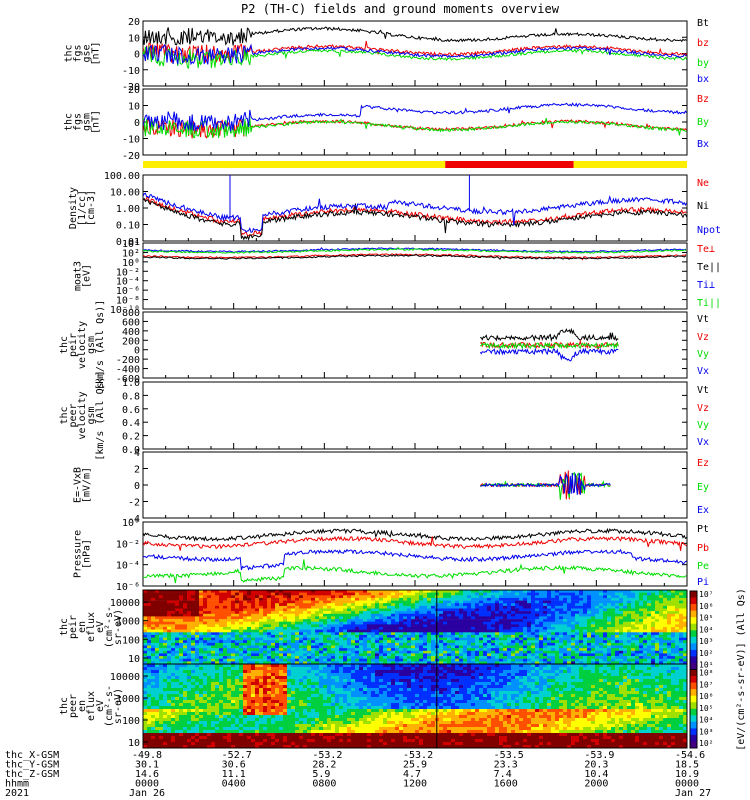 Image resolution: width=750 pixels, height=800 pixels. What do you see at coordinates (128, 242) in the screenshot?
I see `y-tick-label: 0.01` at bounding box center [128, 242].